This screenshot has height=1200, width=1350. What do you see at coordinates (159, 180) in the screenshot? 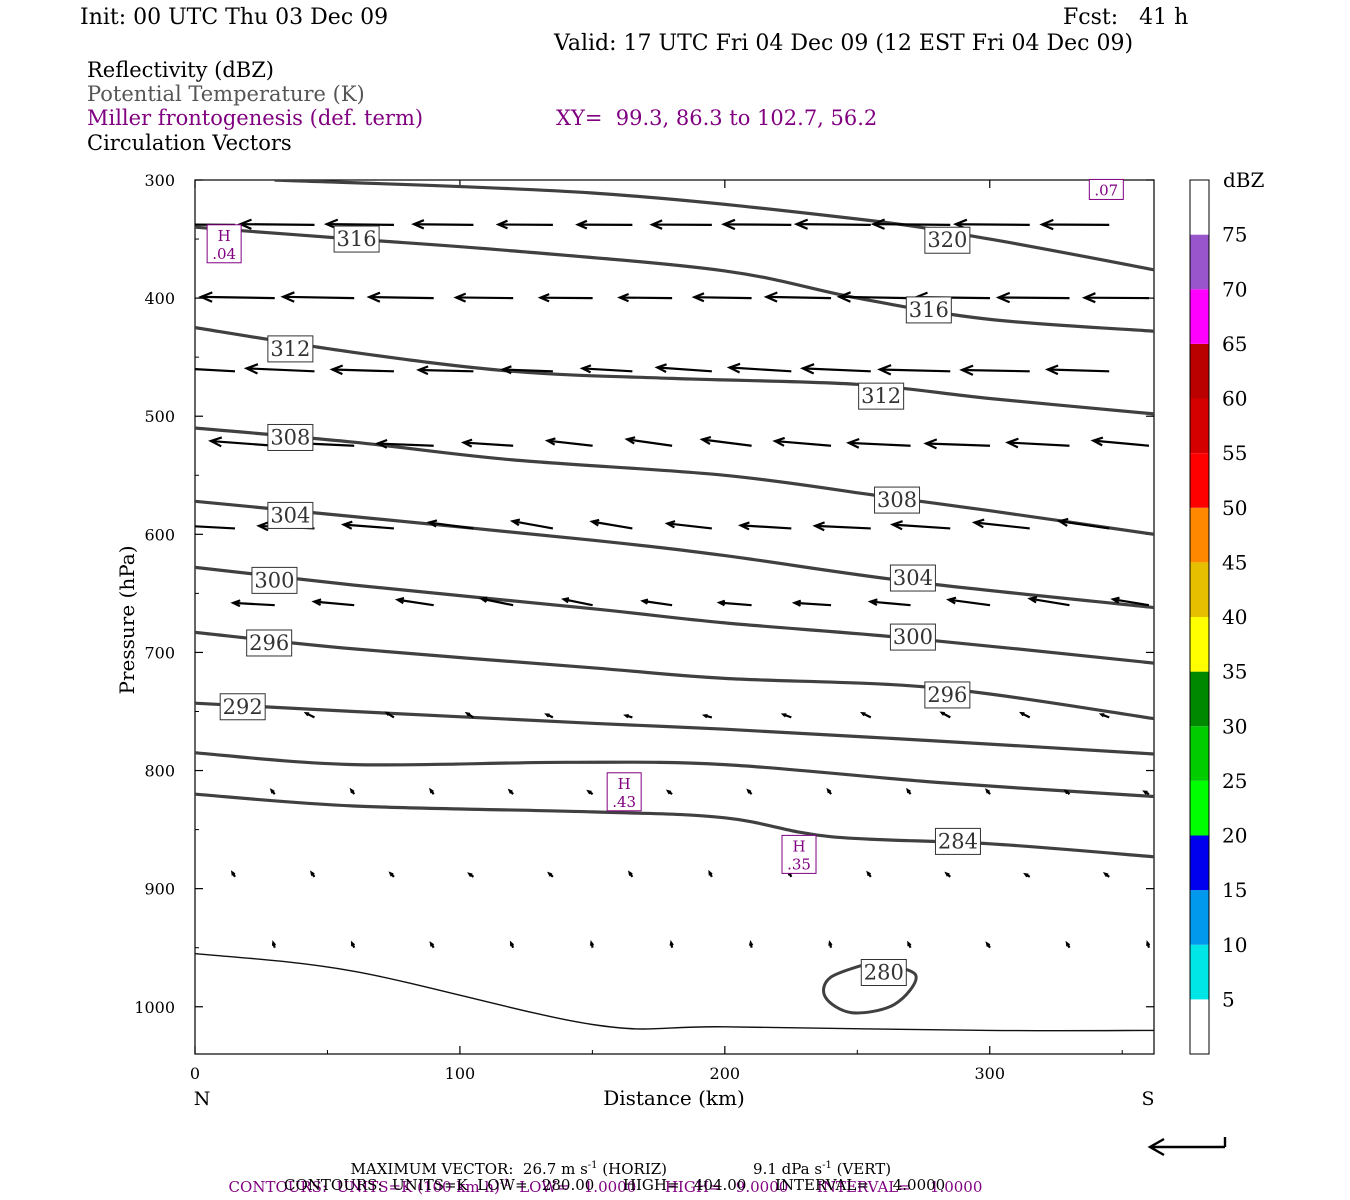
I see `y-tick-label: 300` at bounding box center [159, 180].